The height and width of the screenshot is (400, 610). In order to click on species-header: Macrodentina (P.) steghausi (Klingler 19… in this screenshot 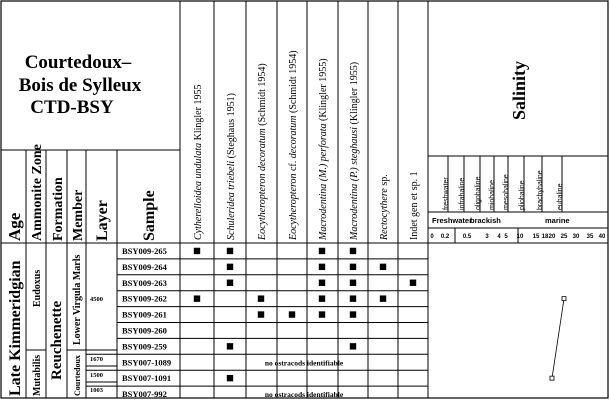, I will do `click(354, 151)`.